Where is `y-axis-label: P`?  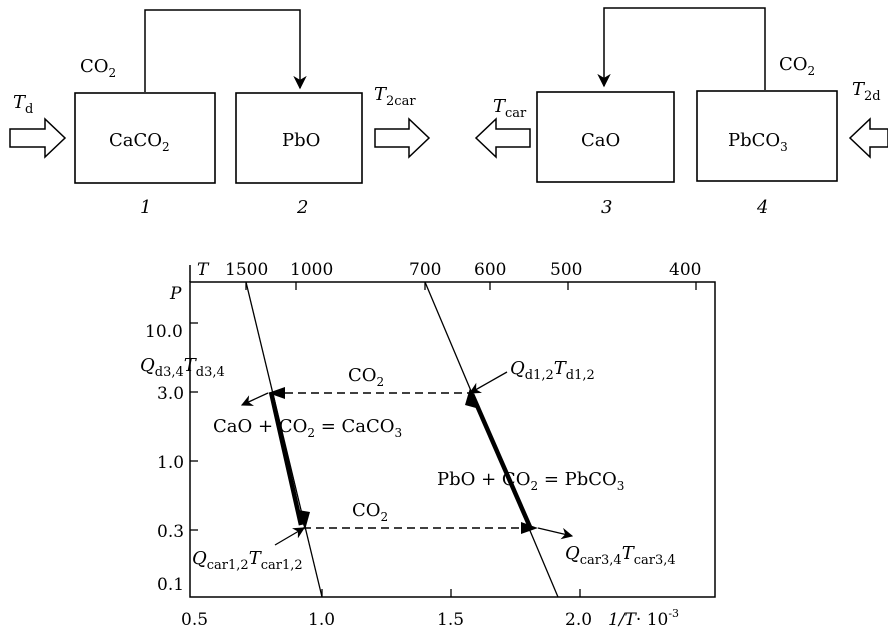 y-axis-label: P is located at coordinates (175, 294).